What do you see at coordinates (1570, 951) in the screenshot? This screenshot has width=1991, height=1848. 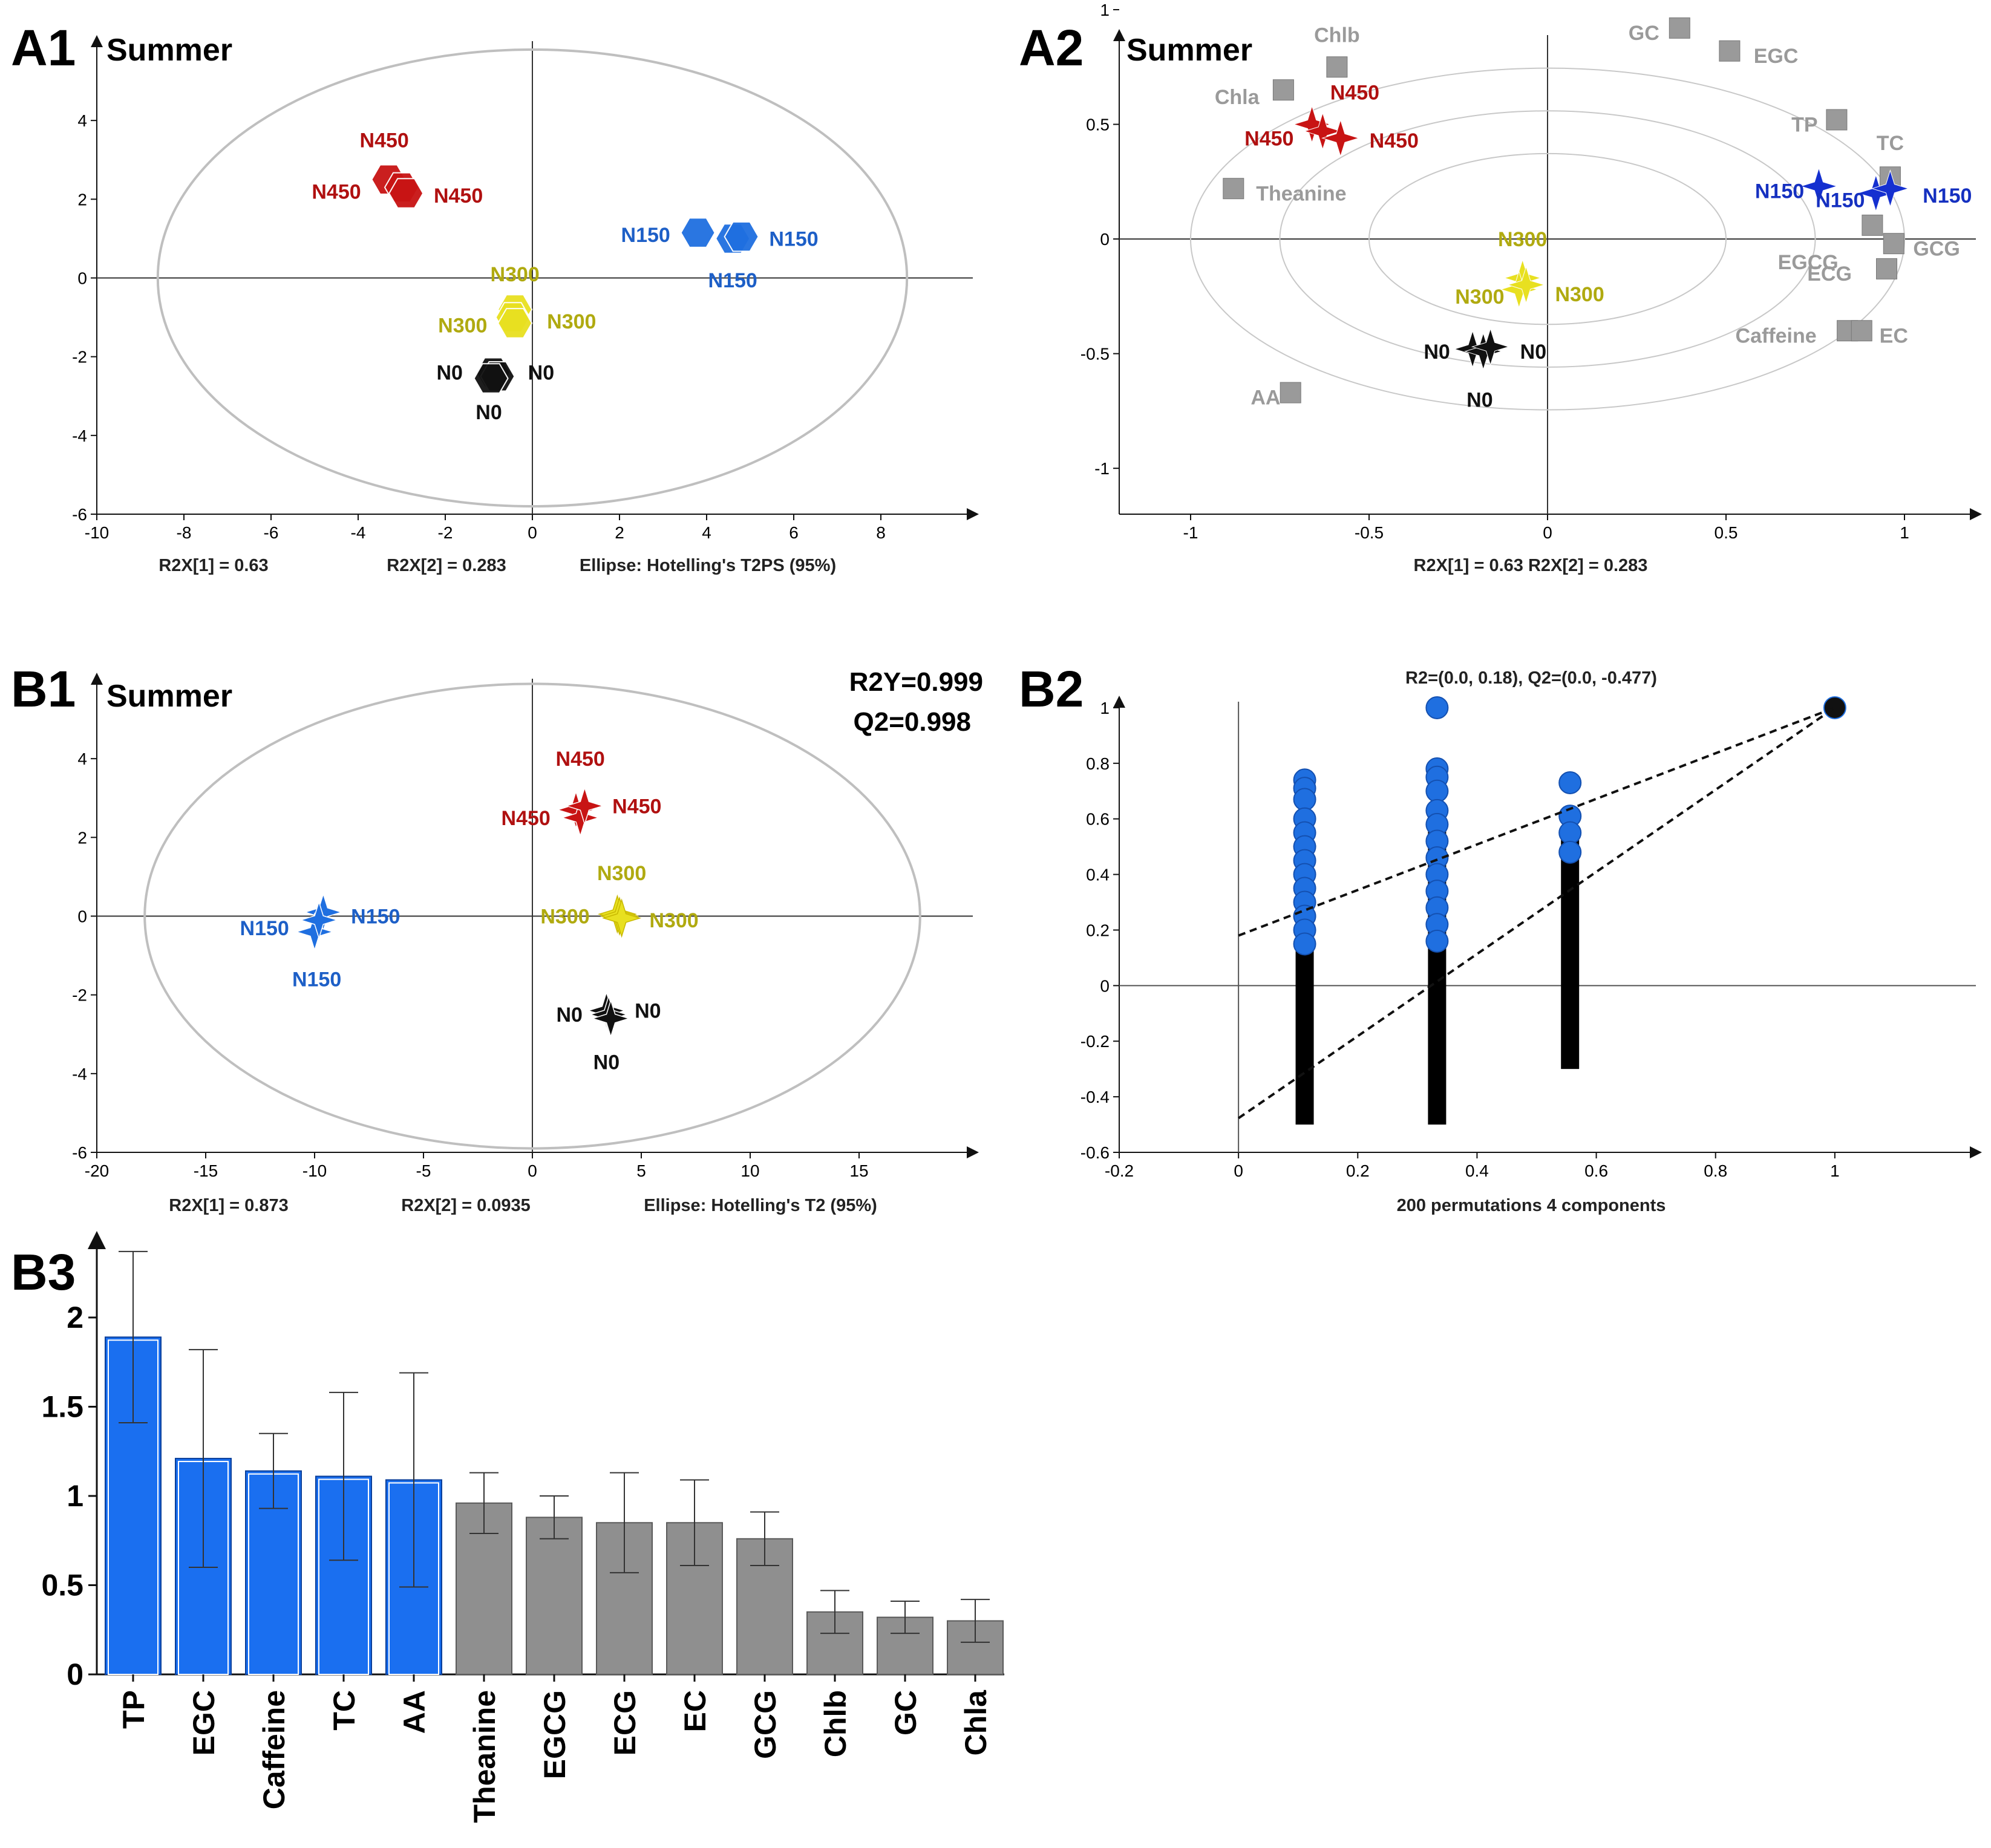 I see `b2-q2-permutation-bar` at bounding box center [1570, 951].